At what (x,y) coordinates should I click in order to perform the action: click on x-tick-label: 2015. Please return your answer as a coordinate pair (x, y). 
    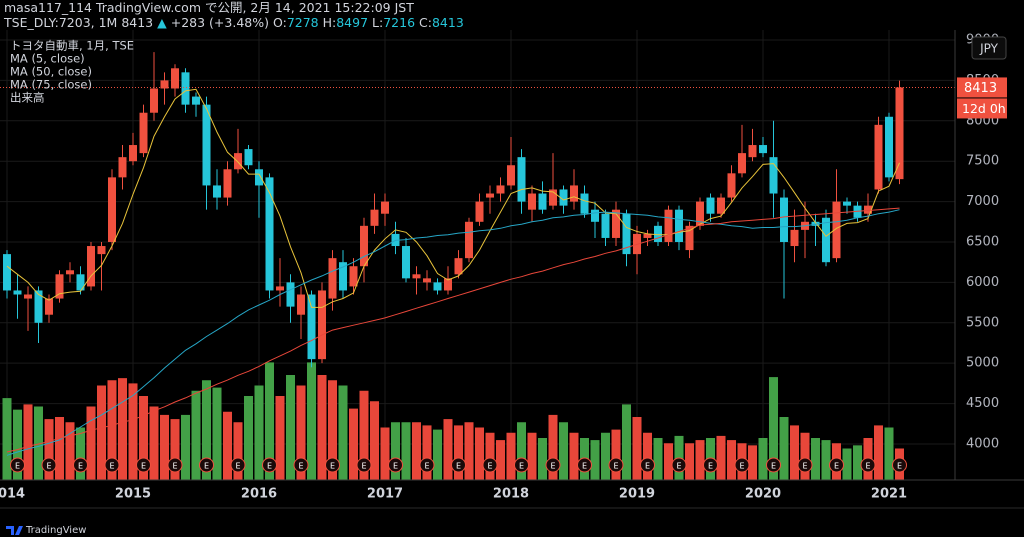
    Looking at the image, I should click on (133, 494).